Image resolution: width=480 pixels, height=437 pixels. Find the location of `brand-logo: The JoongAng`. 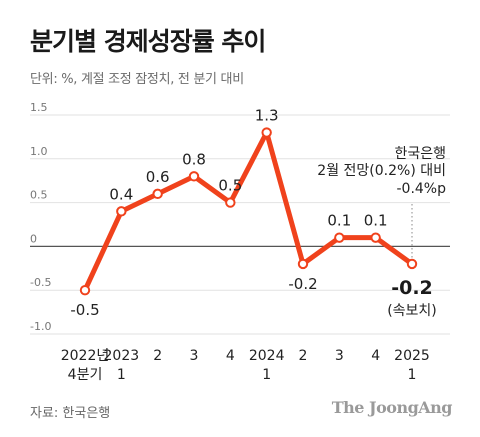

brand-logo: The JoongAng is located at coordinates (392, 407).